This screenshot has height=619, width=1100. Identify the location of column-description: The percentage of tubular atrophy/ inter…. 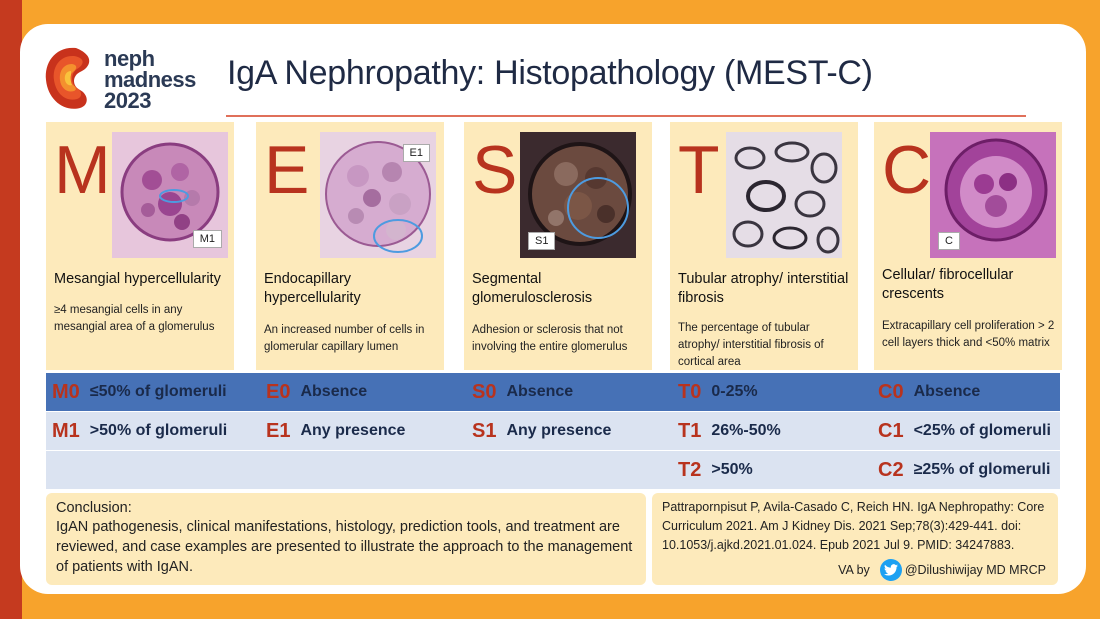
(751, 345).